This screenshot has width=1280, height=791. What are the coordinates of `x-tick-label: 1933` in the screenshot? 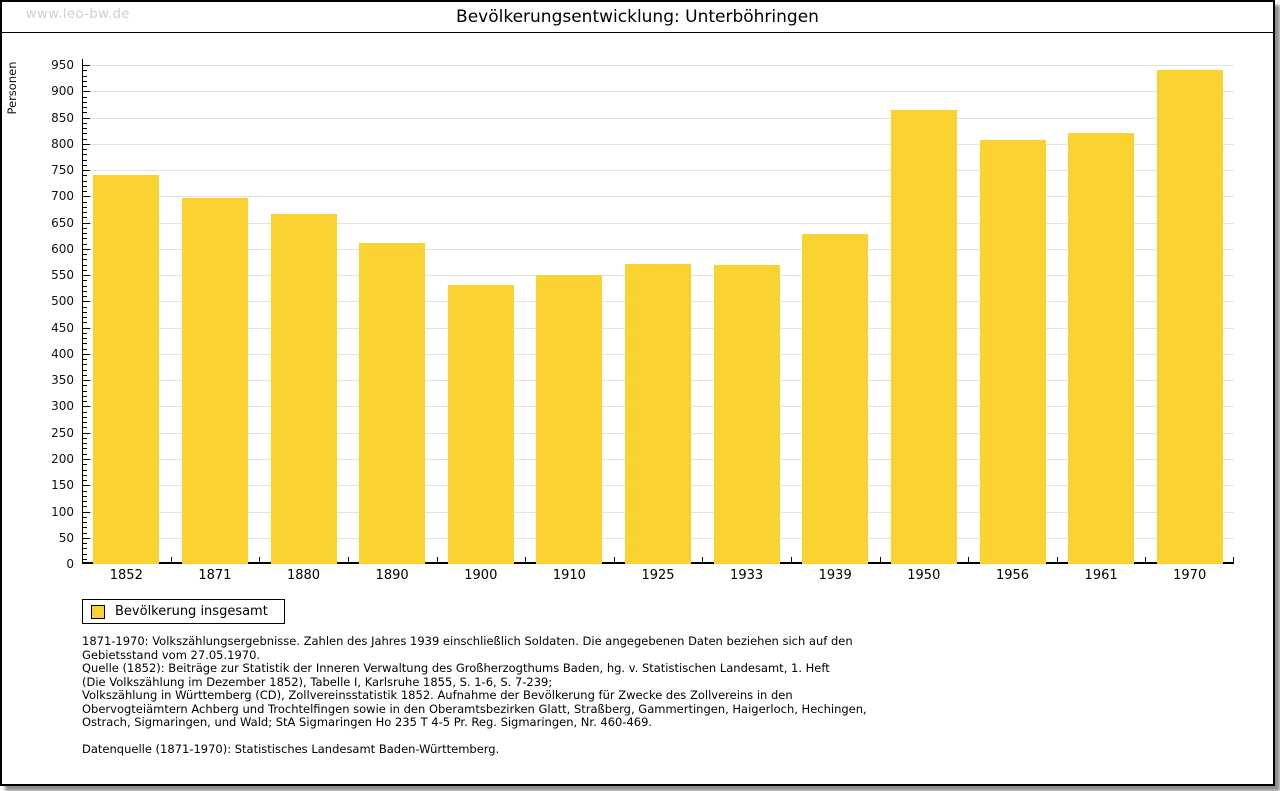 It's located at (747, 575).